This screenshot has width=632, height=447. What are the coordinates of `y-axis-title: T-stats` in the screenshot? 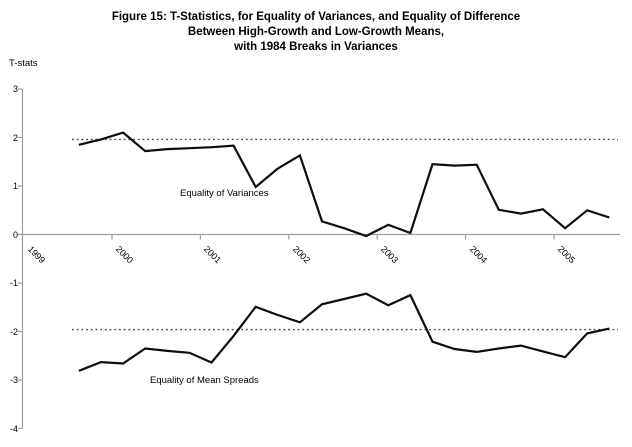 It's located at (23, 63).